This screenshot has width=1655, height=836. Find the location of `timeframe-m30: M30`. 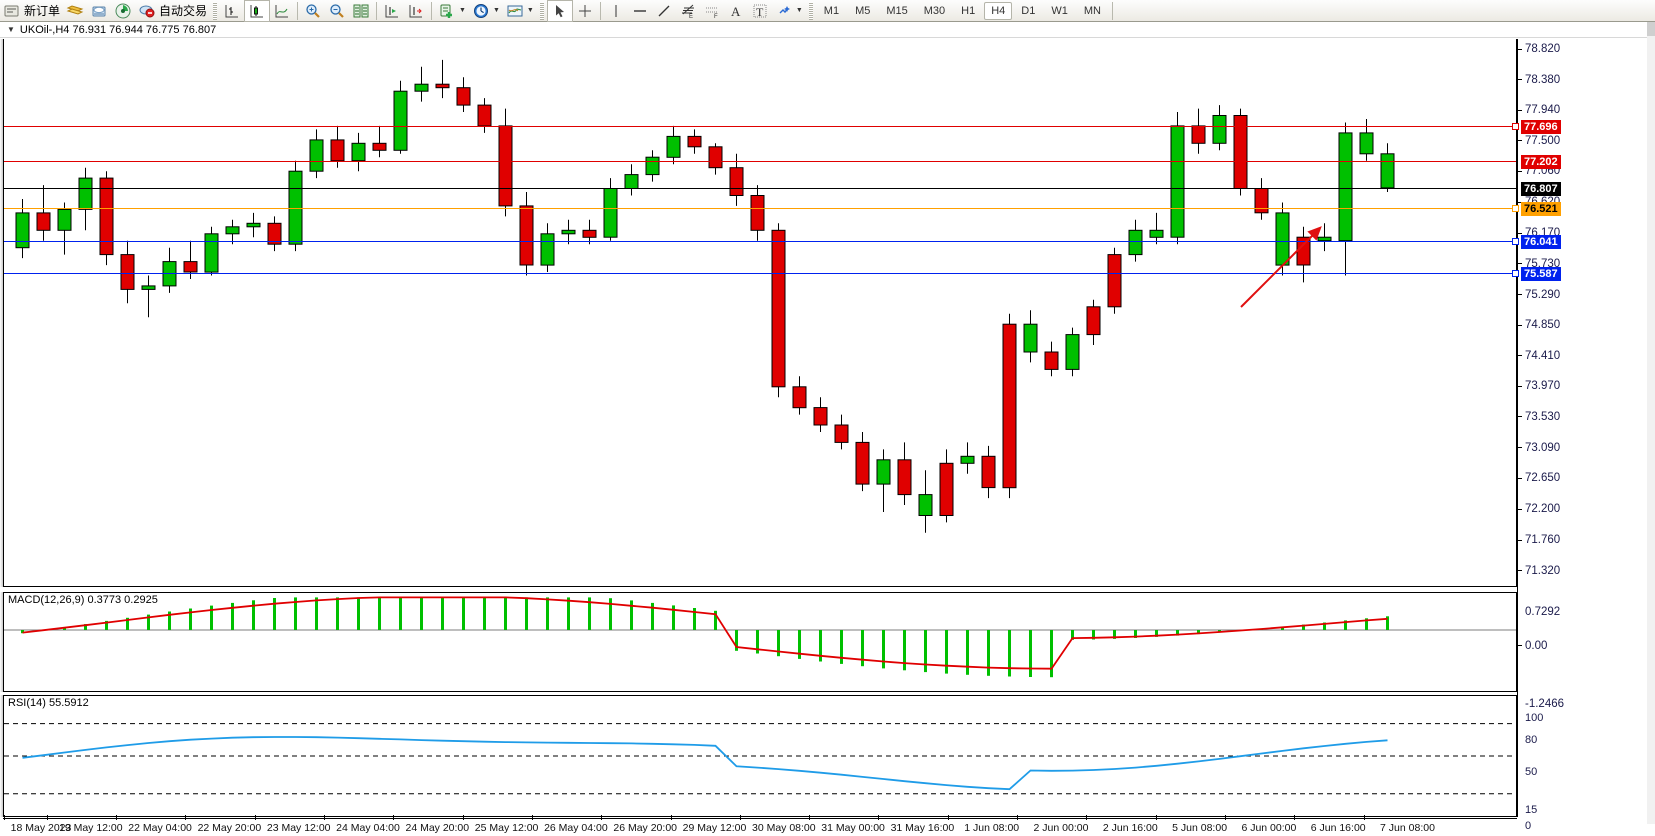

timeframe-m30: M30 is located at coordinates (934, 10).